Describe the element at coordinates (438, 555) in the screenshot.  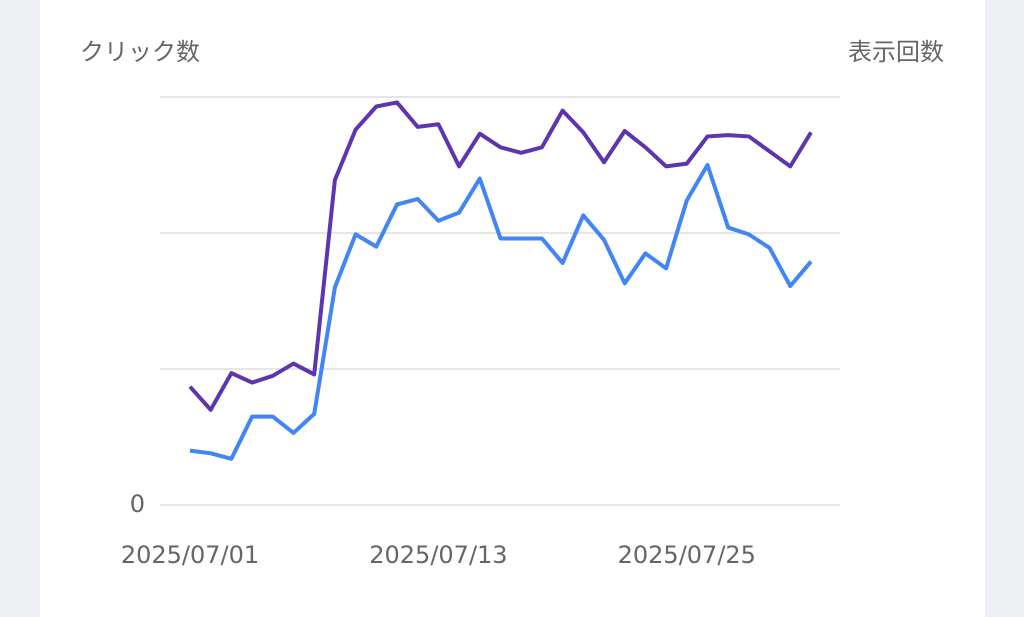
I see `x-tick-label: 2025/07/13` at that location.